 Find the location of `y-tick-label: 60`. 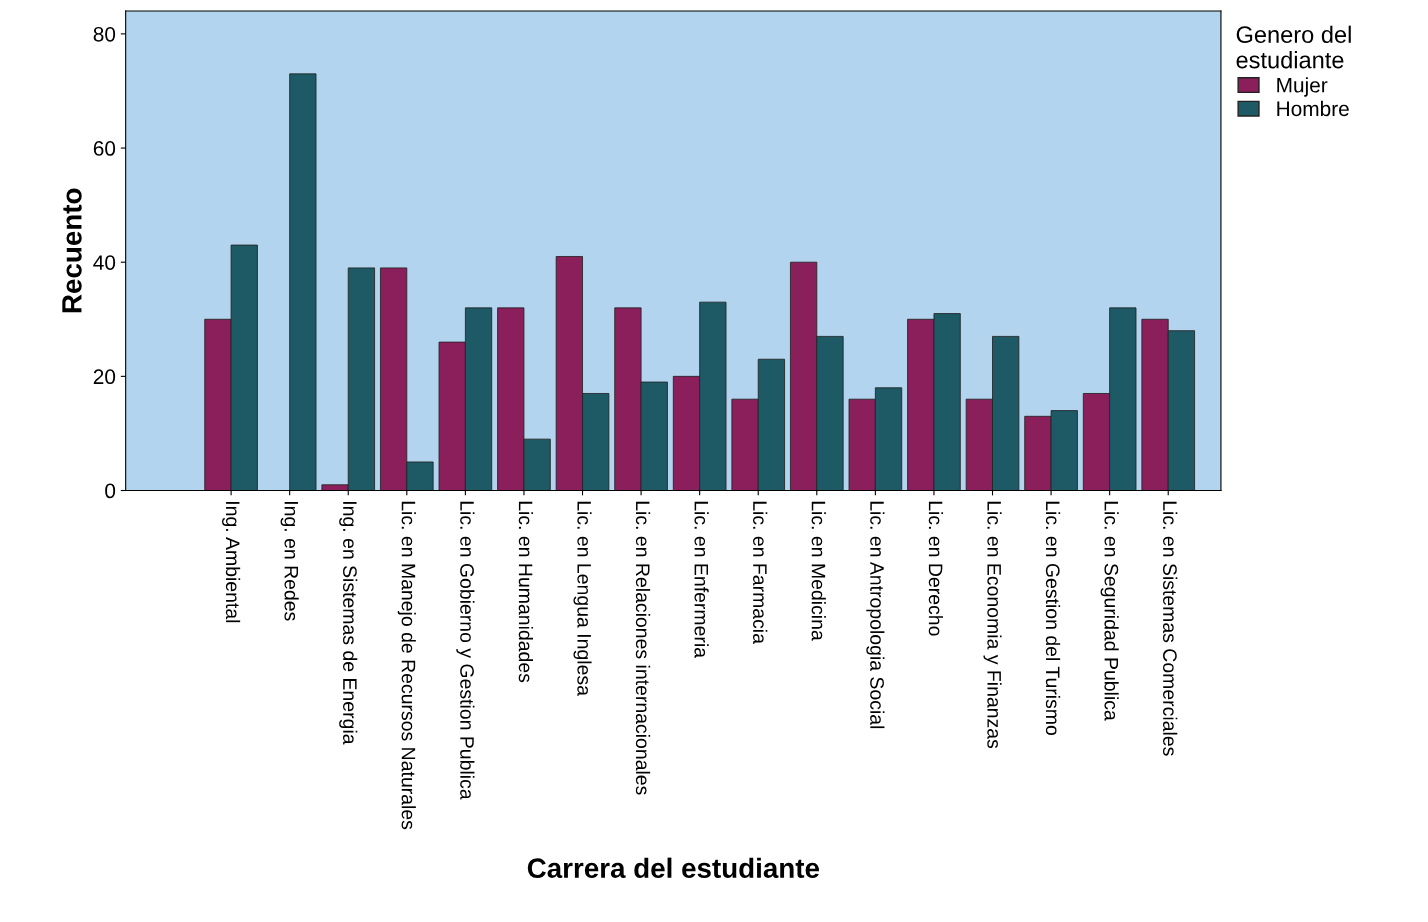

y-tick-label: 60 is located at coordinates (104, 148).